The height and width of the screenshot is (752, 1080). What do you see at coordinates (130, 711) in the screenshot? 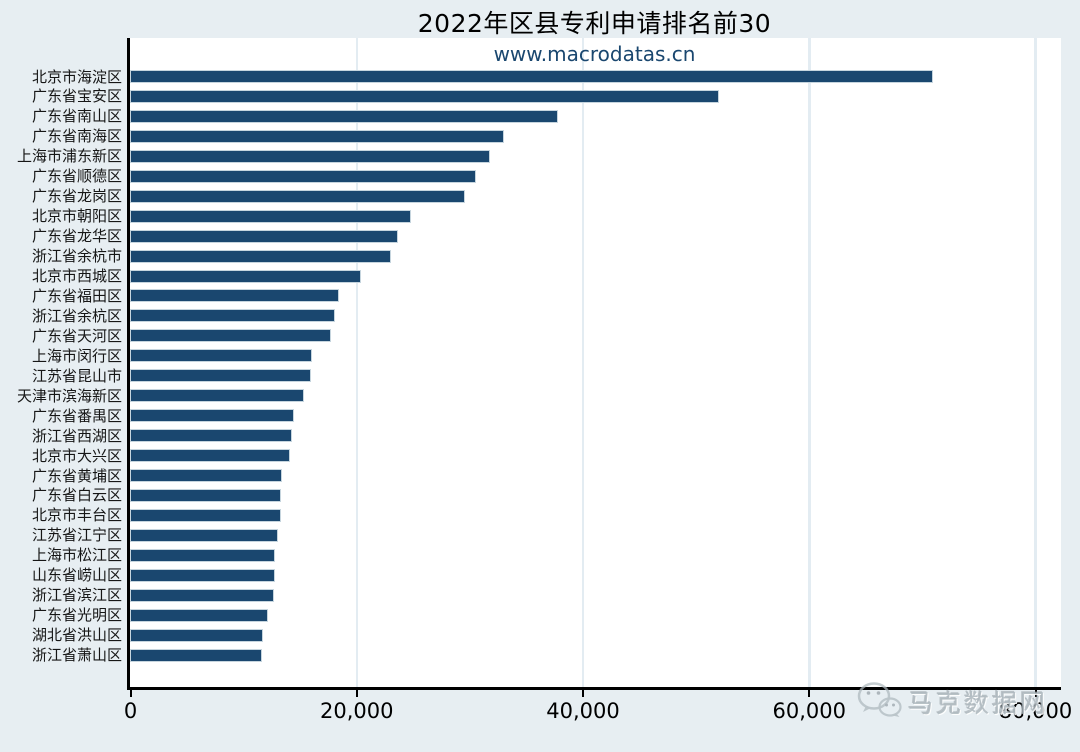
I see `x-tick-label: 0` at bounding box center [130, 711].